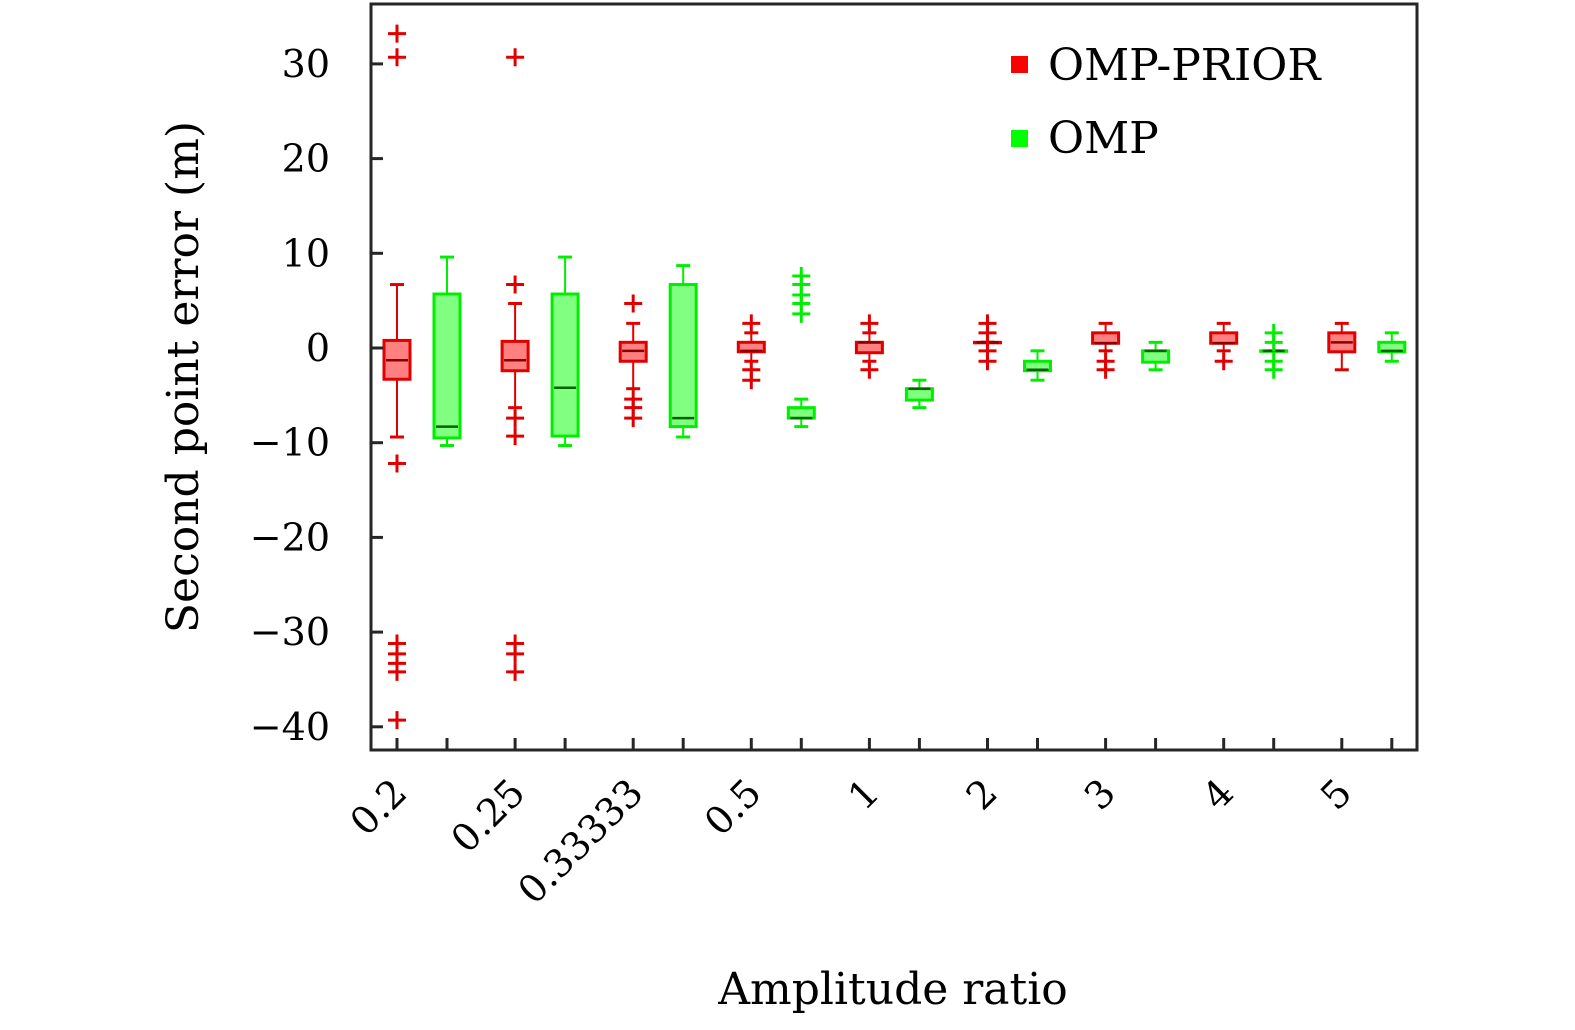 This screenshot has height=1030, width=1575. Describe the element at coordinates (892, 989) in the screenshot. I see `x-axis-title: Amplitude ratio` at that location.